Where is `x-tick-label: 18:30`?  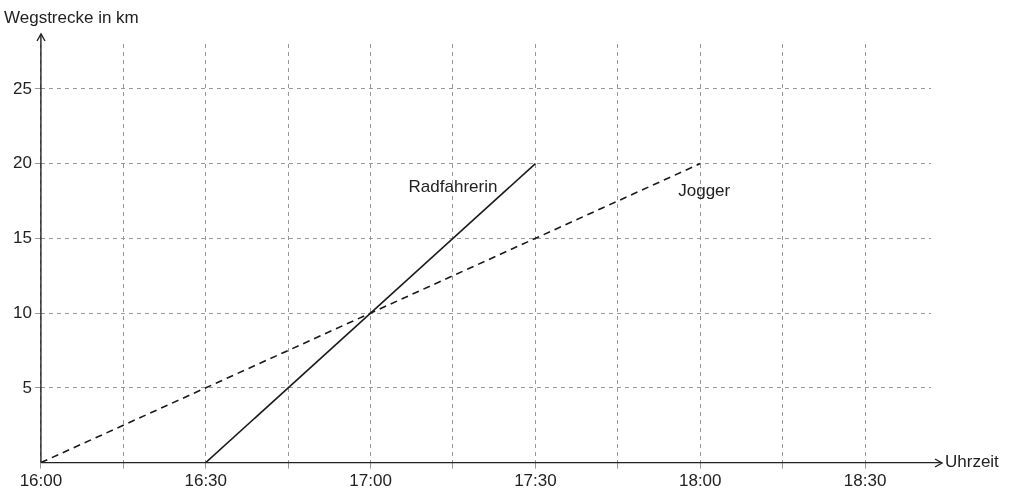
x-tick-label: 18:30 is located at coordinates (865, 481).